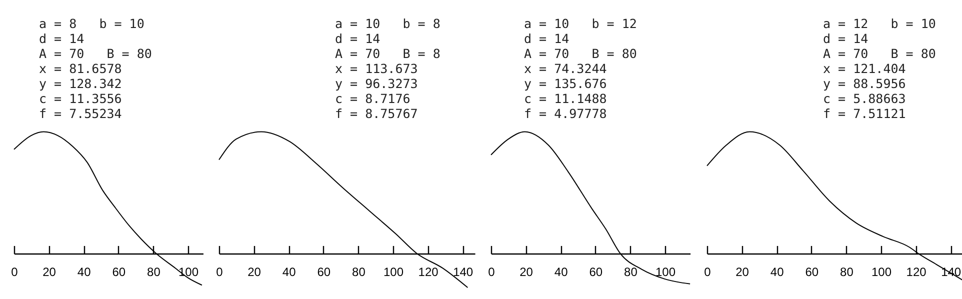  Describe the element at coordinates (376, 113) in the screenshot. I see `text: f = 8.75767` at that location.